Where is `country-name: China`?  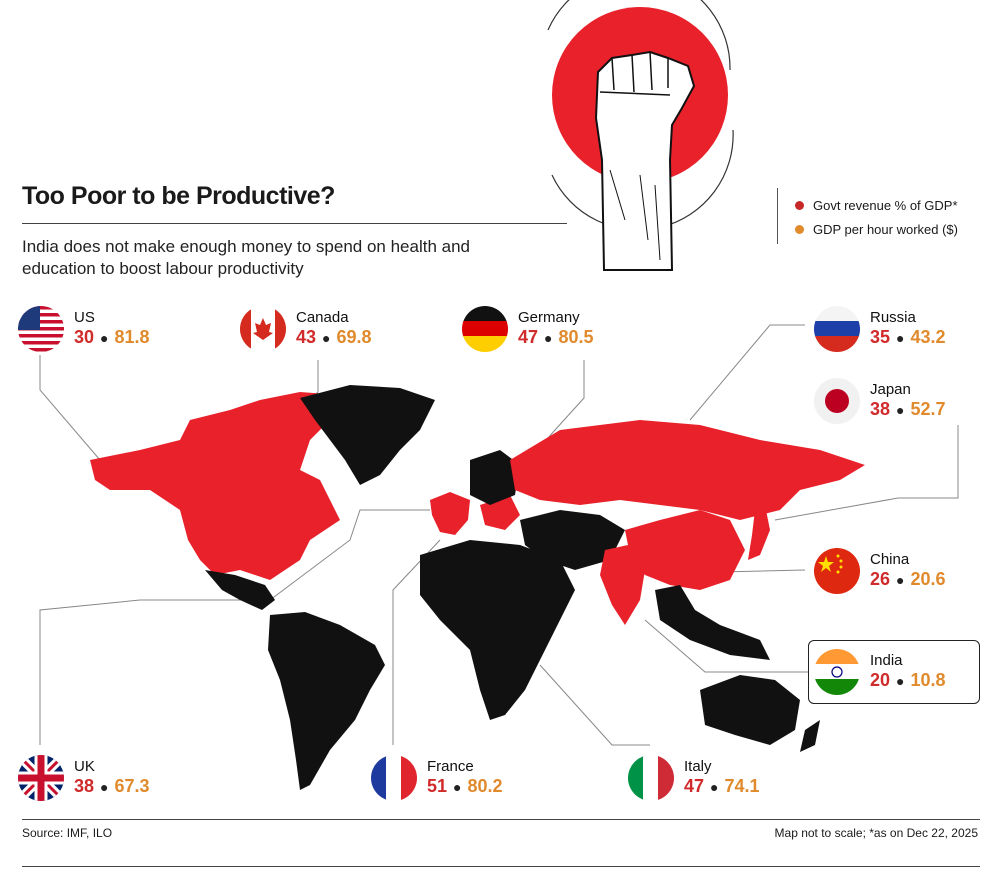
country-name: China is located at coordinates (890, 559).